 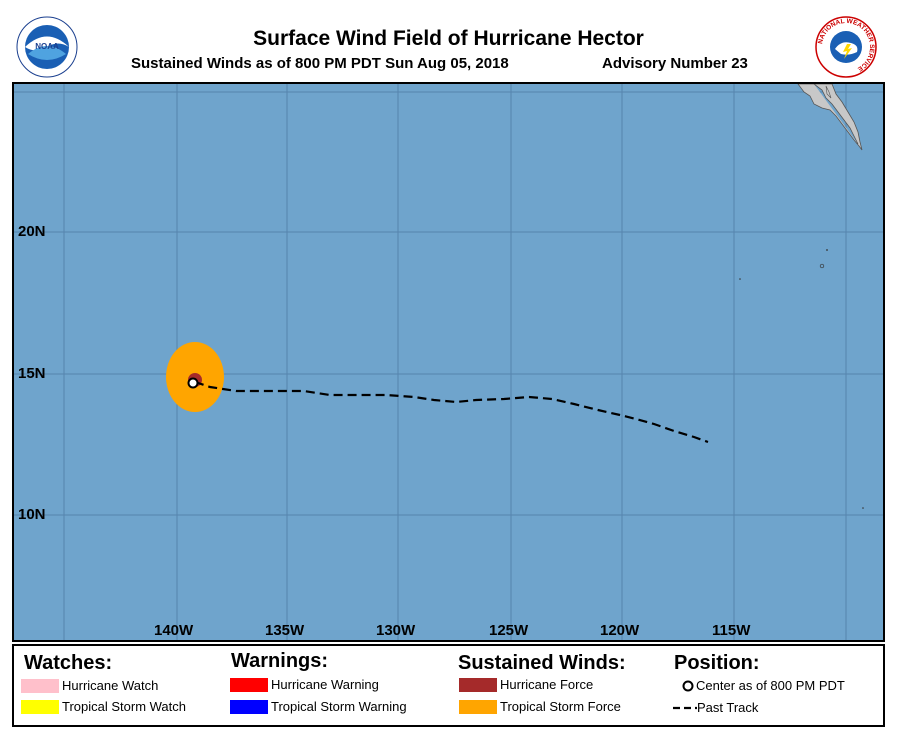 What do you see at coordinates (717, 663) in the screenshot?
I see `legend-position-heading: Position:` at bounding box center [717, 663].